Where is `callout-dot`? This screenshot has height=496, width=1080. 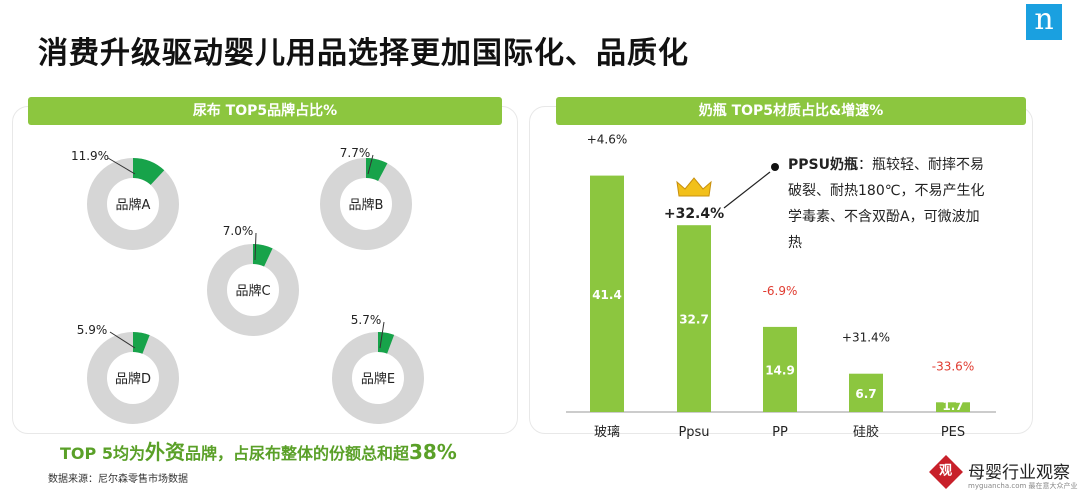 callout-dot is located at coordinates (775, 167).